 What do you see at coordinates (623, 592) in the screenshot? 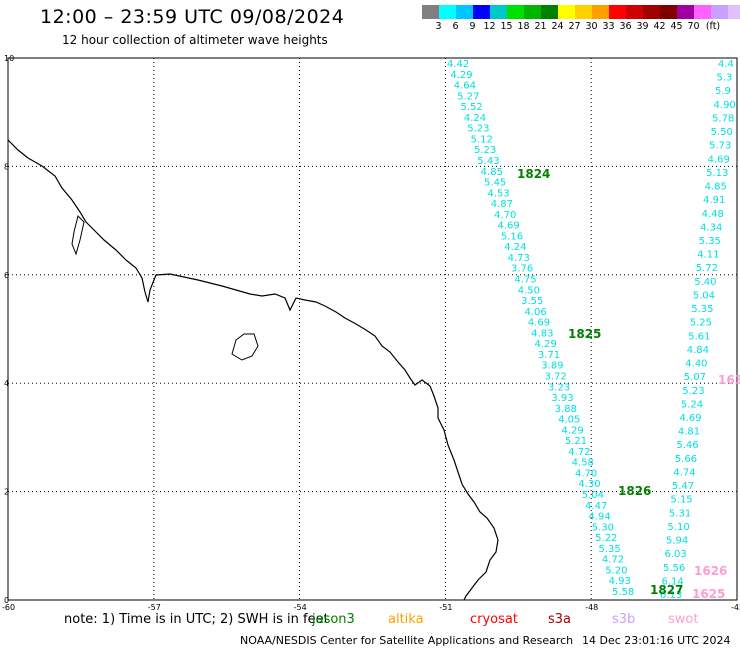
I see `track1-value: 5.58` at bounding box center [623, 592].